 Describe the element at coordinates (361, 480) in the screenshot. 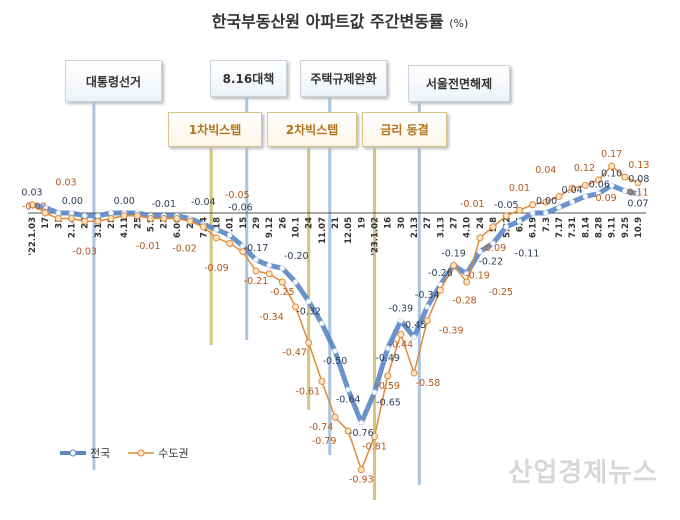

I see `data-label: -0.93` at that location.